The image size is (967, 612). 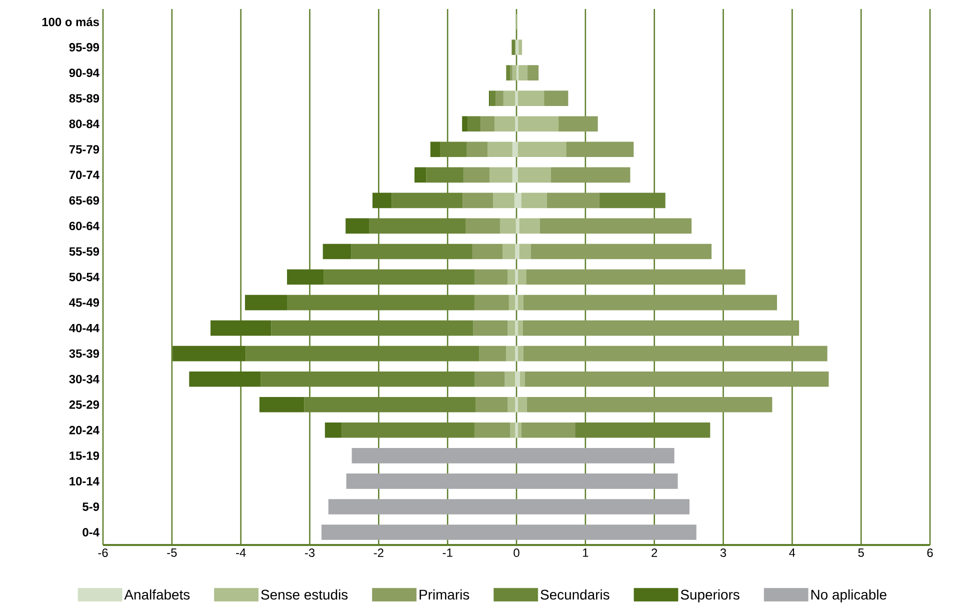 What do you see at coordinates (84, 200) in the screenshot?
I see `y-tick-label: 65-69` at bounding box center [84, 200].